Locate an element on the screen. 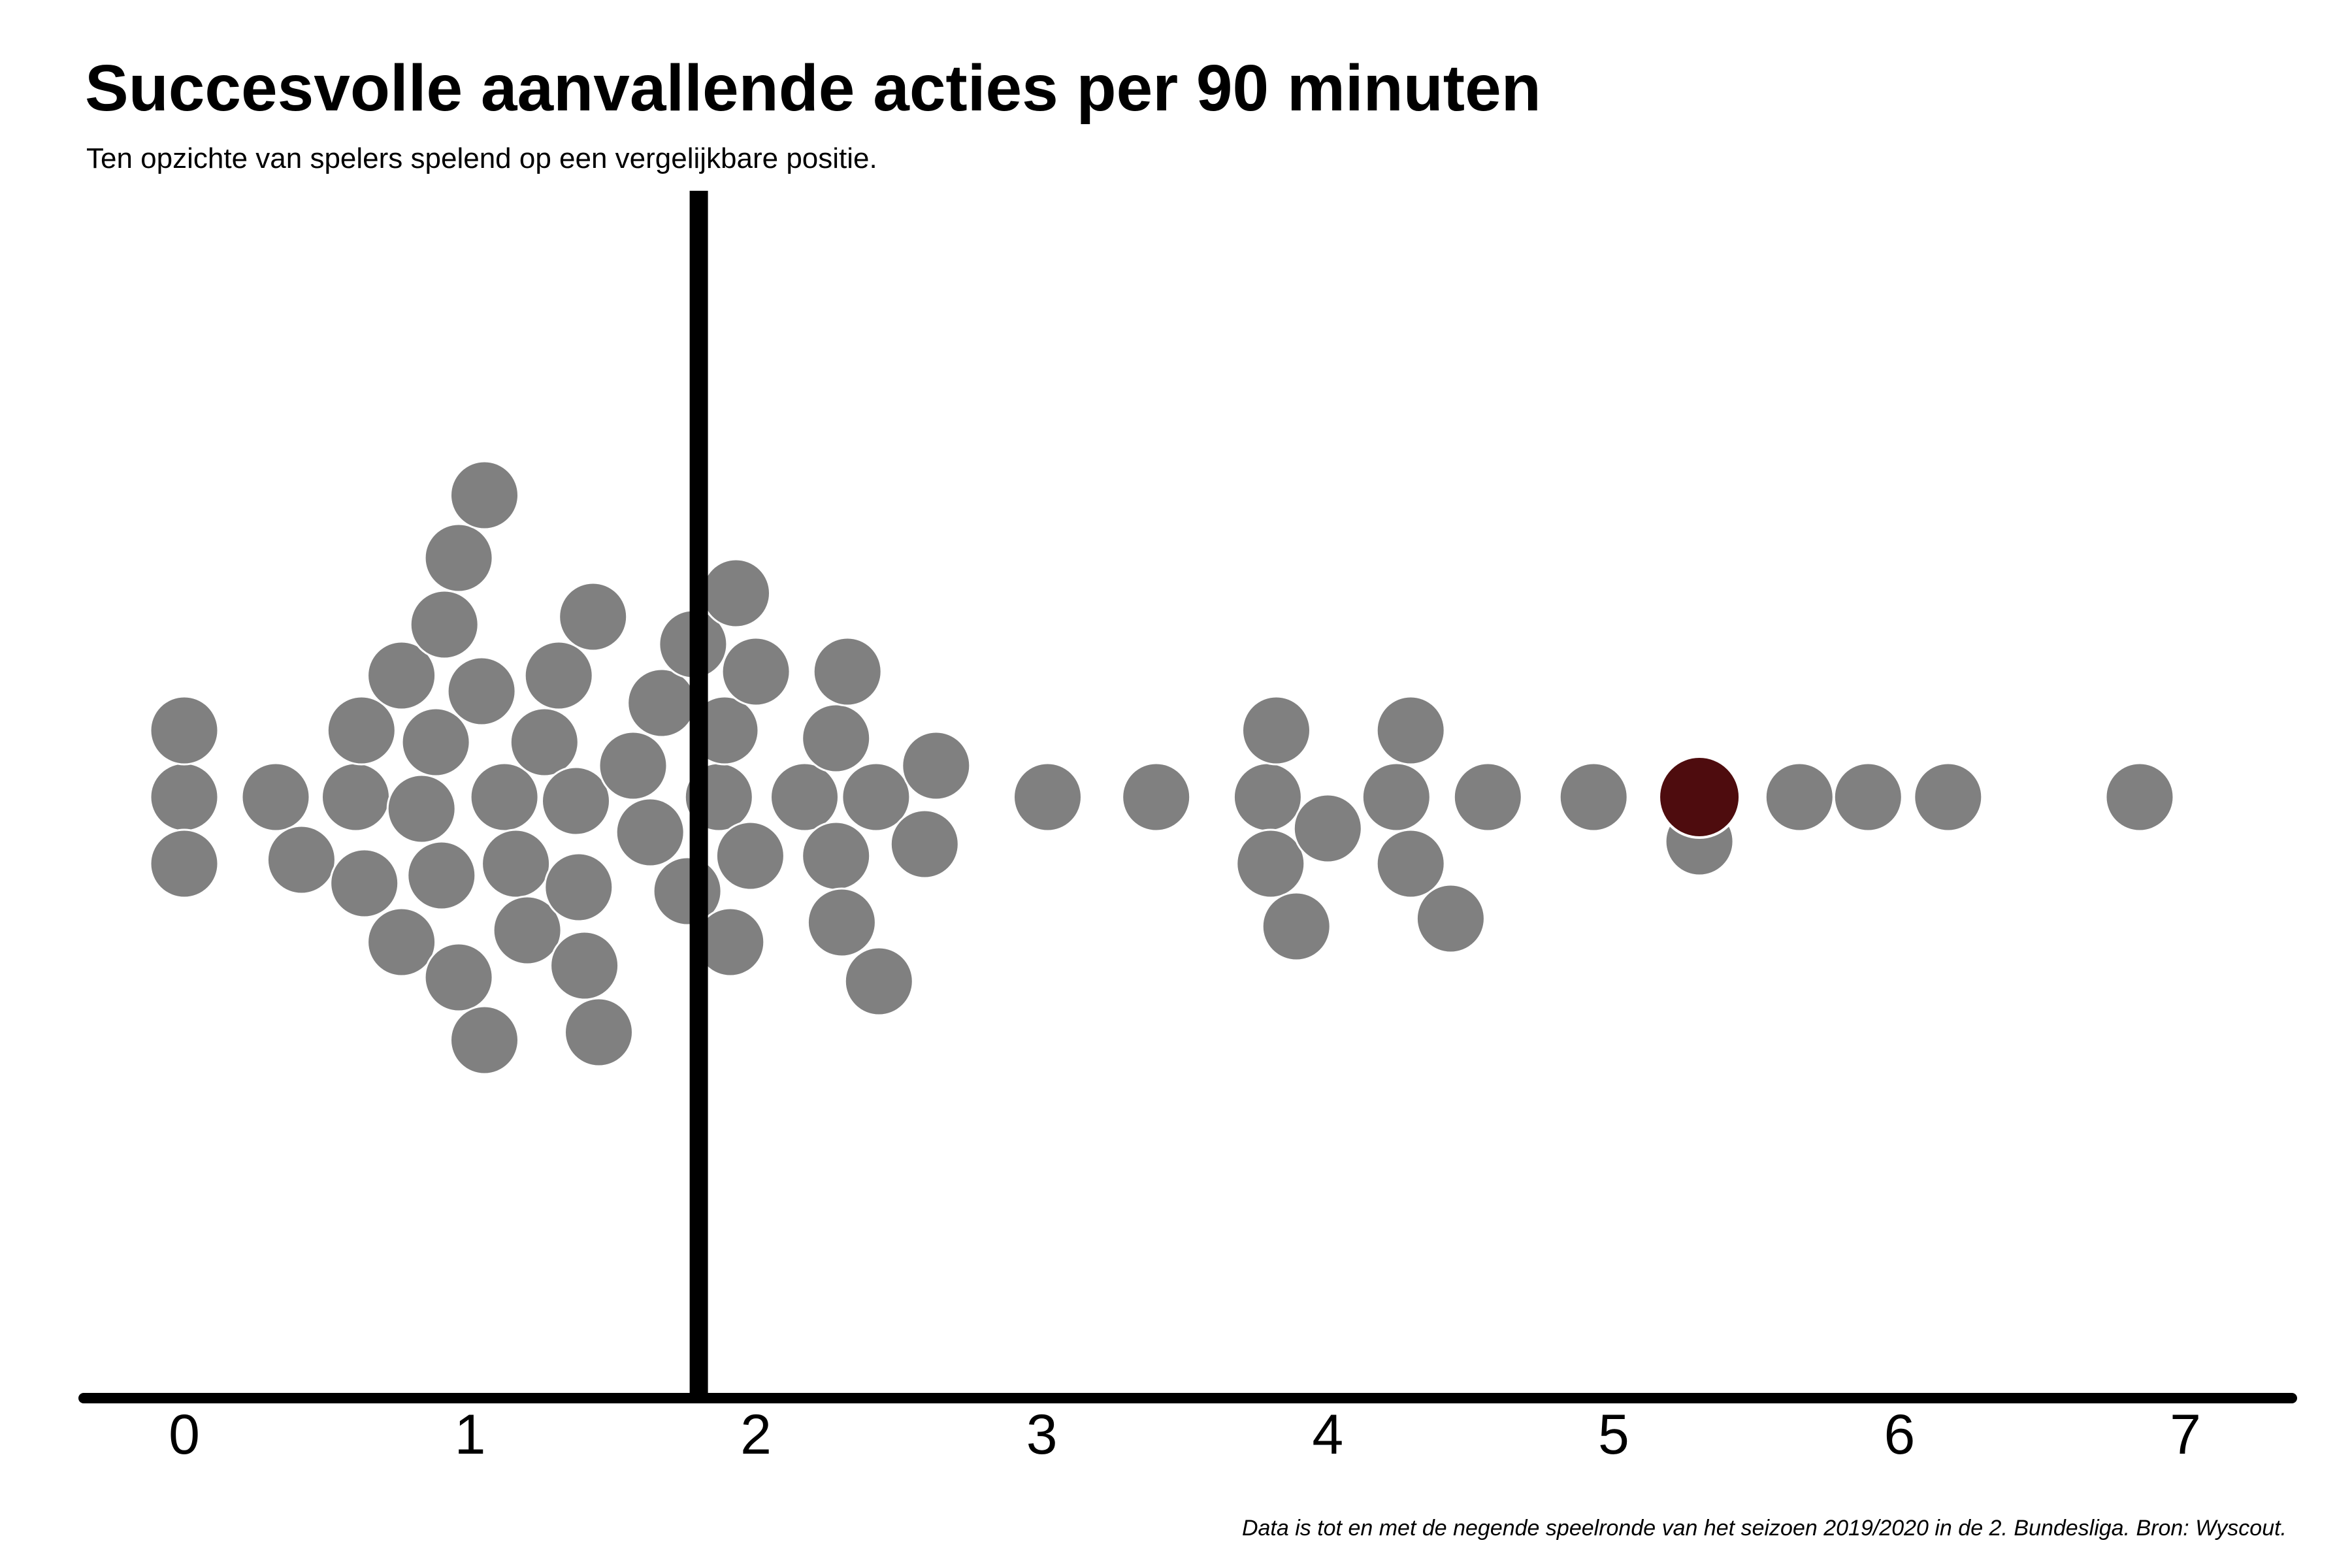 The image size is (2352, 1568). x-tick-label: 6 is located at coordinates (1899, 1434).